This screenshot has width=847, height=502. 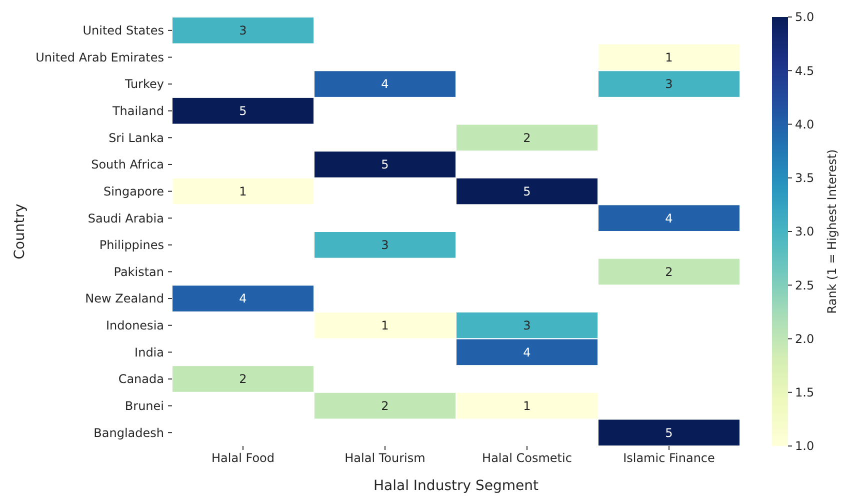 What do you see at coordinates (124, 299) in the screenshot?
I see `y-tick-label: New Zealand` at bounding box center [124, 299].